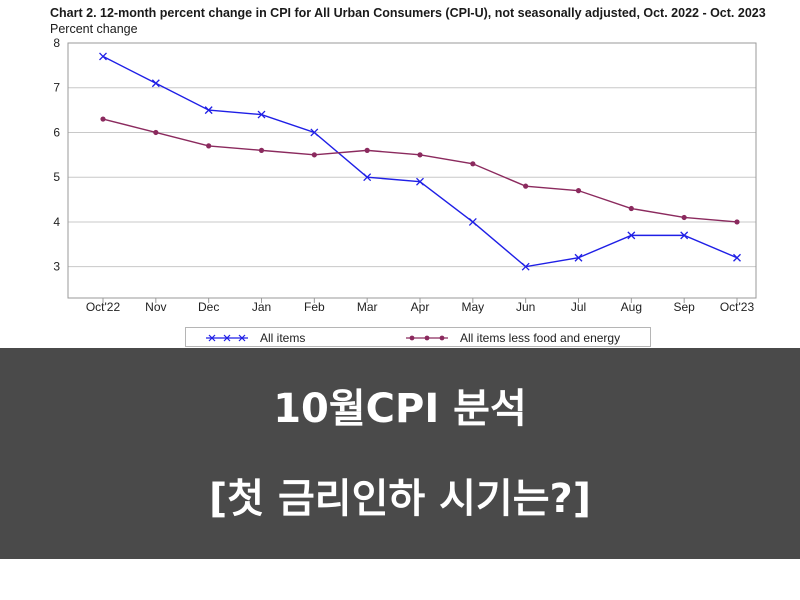  I want to click on legend-swatch-core, so click(427, 338).